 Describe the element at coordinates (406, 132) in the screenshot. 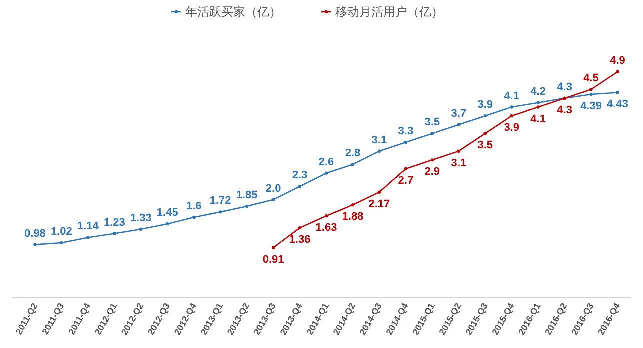

I see `data-label: 3.3` at that location.